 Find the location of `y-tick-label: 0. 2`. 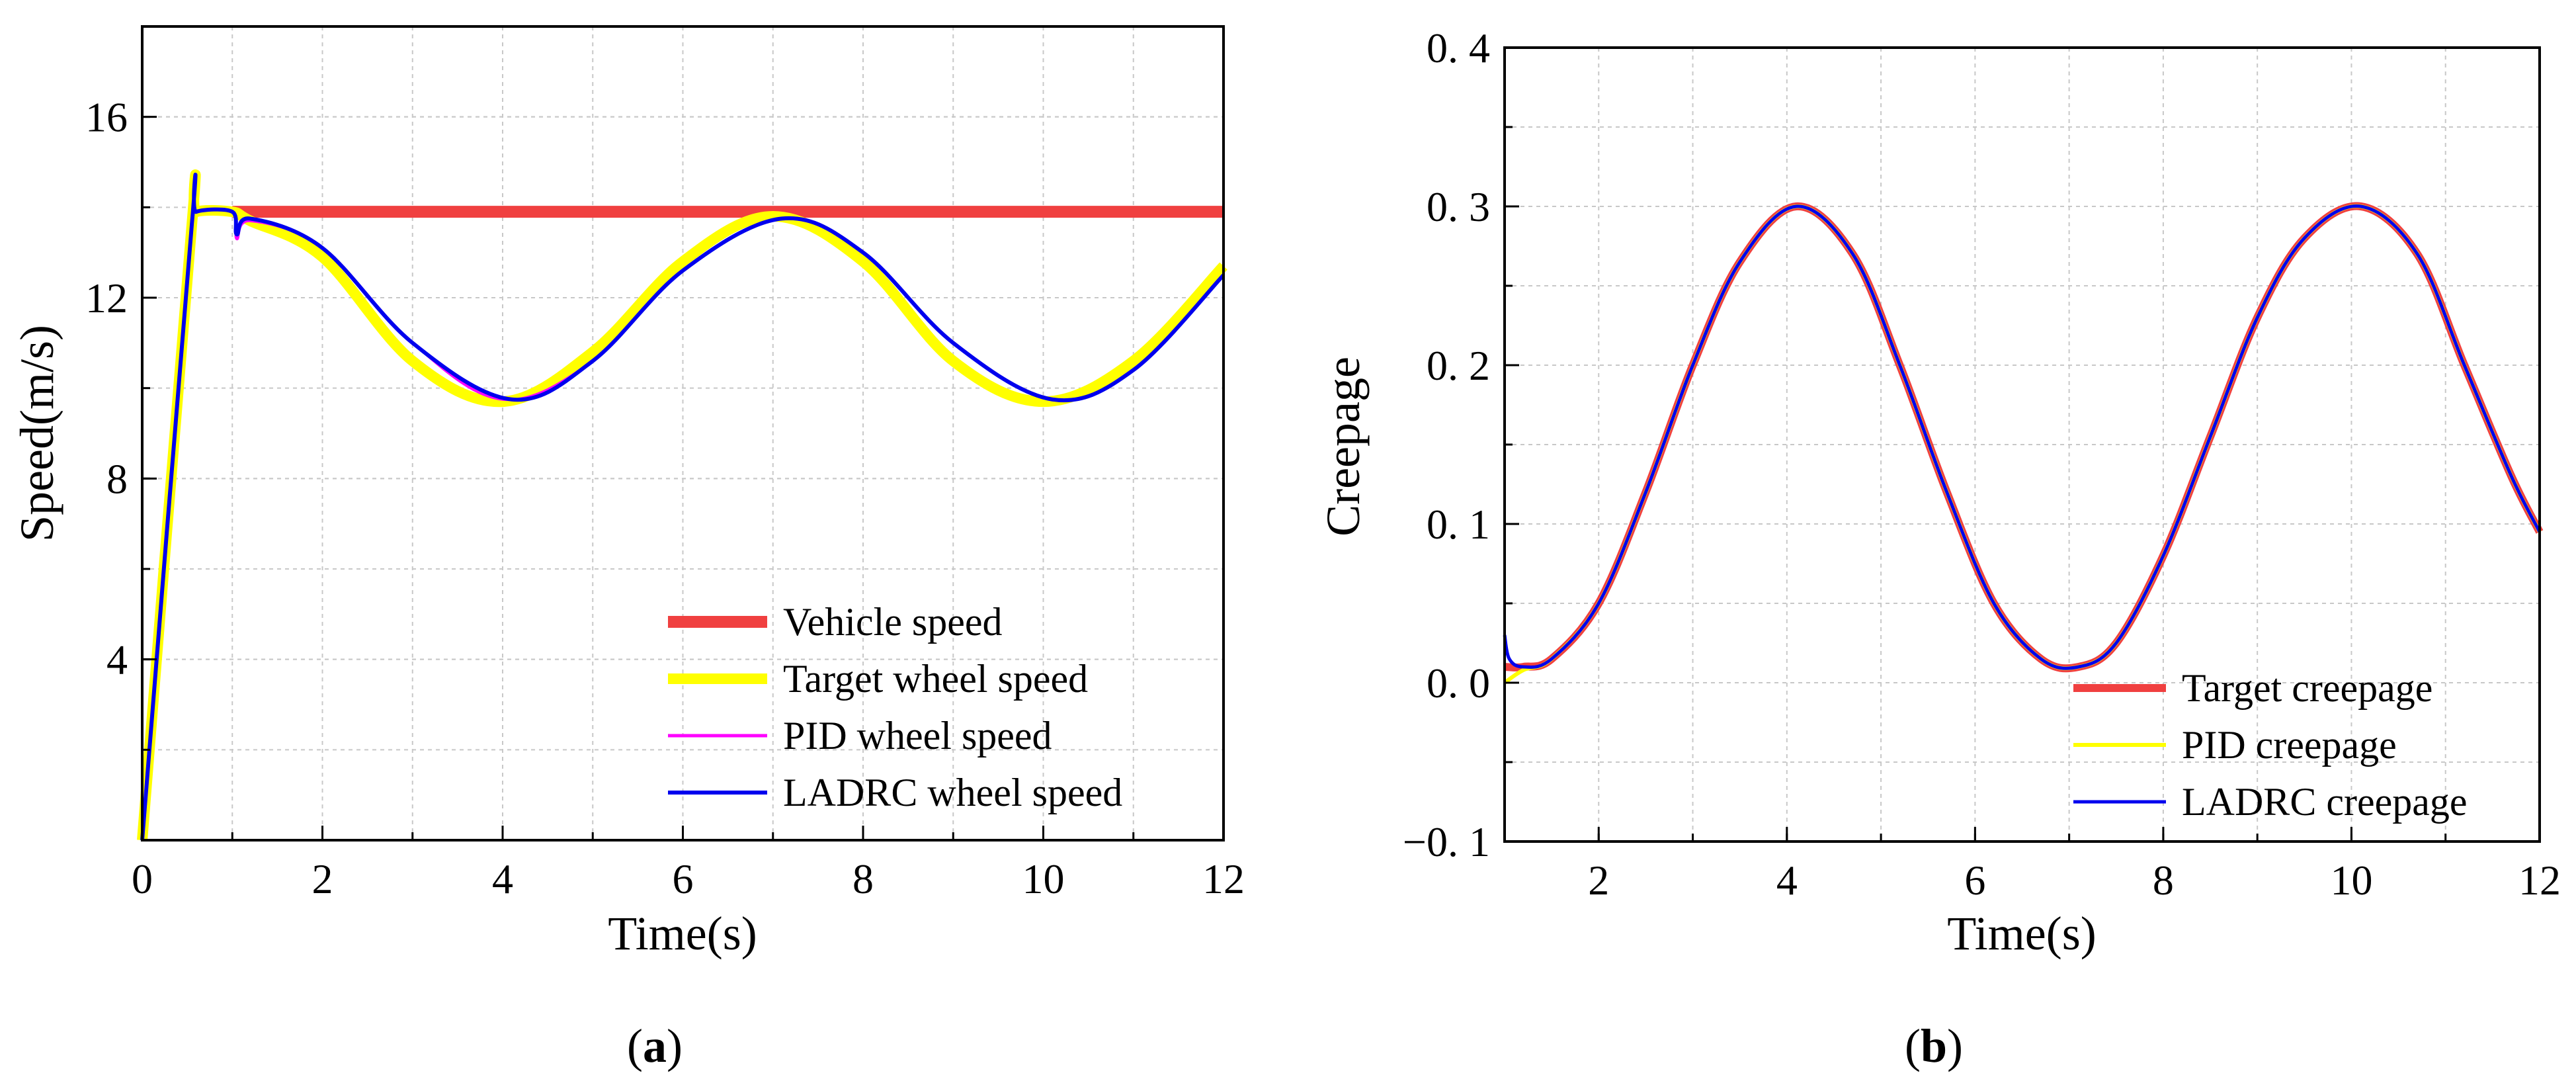

y-tick-label: 0. 2 is located at coordinates (1458, 365).